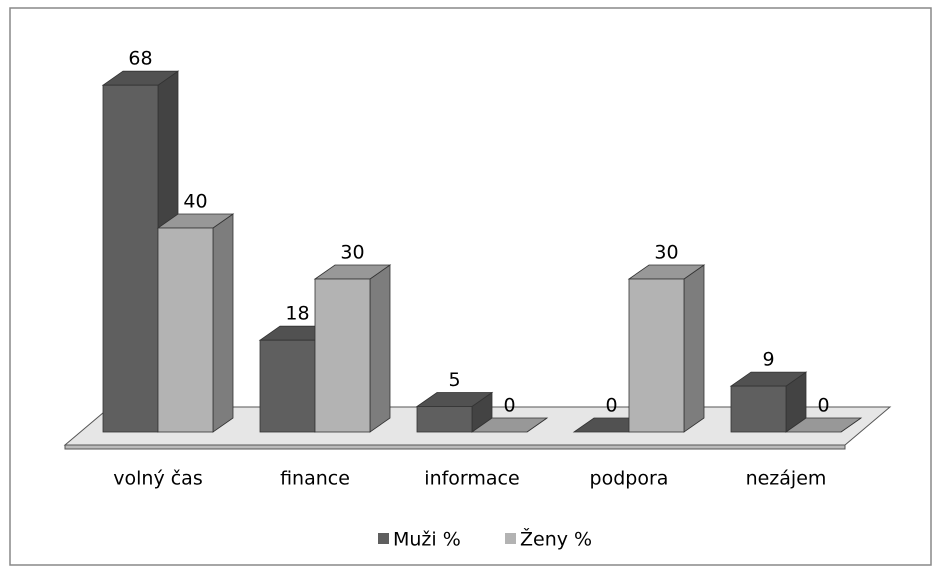 The height and width of the screenshot is (575, 942). I want to click on data-label: 18, so click(297, 314).